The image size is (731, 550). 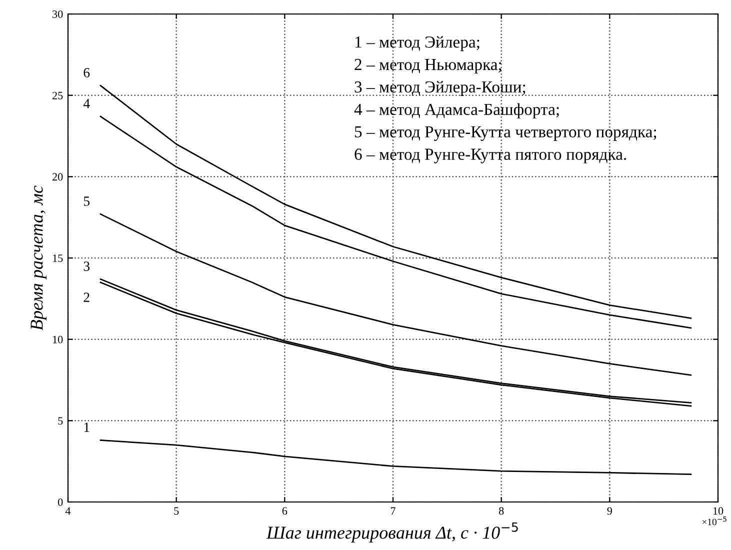 I want to click on series-label: 2, so click(x=87, y=297).